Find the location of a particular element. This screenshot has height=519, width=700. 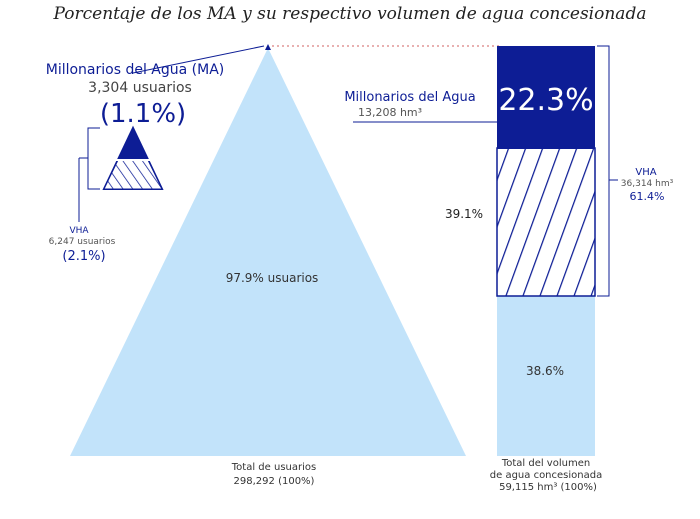

vha-users-pct: (2.1%) is located at coordinates (83, 256).